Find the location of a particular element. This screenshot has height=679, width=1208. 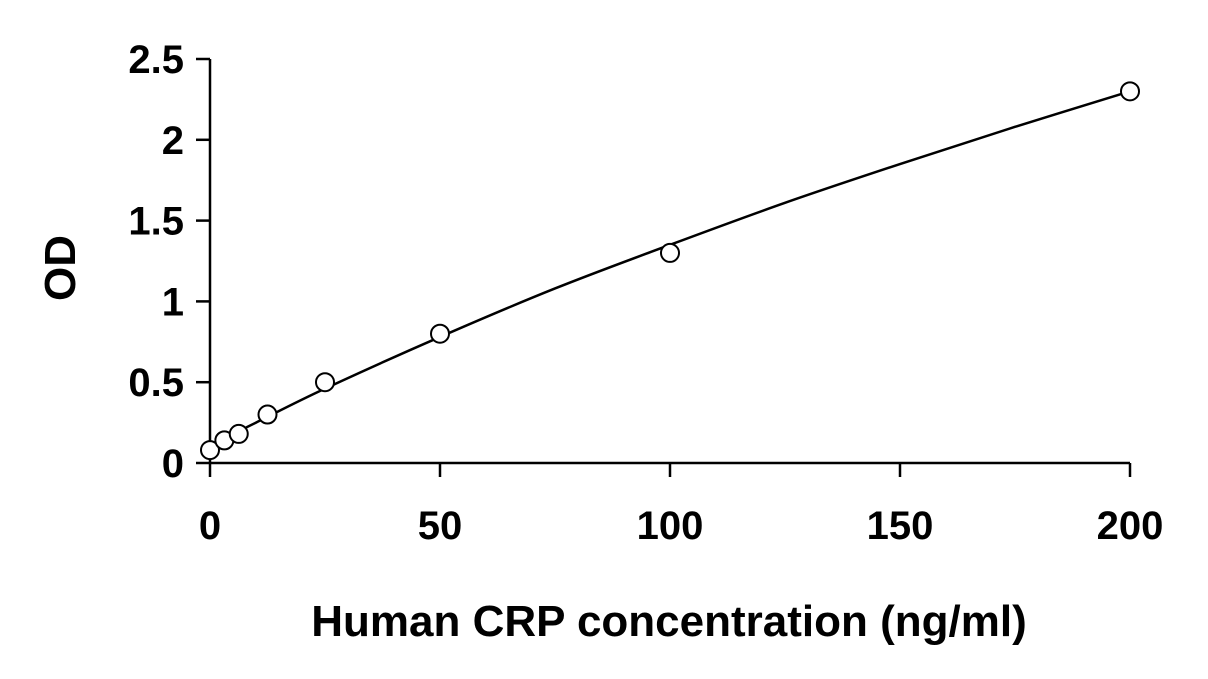

x-tick-label: 50 is located at coordinates (440, 526).